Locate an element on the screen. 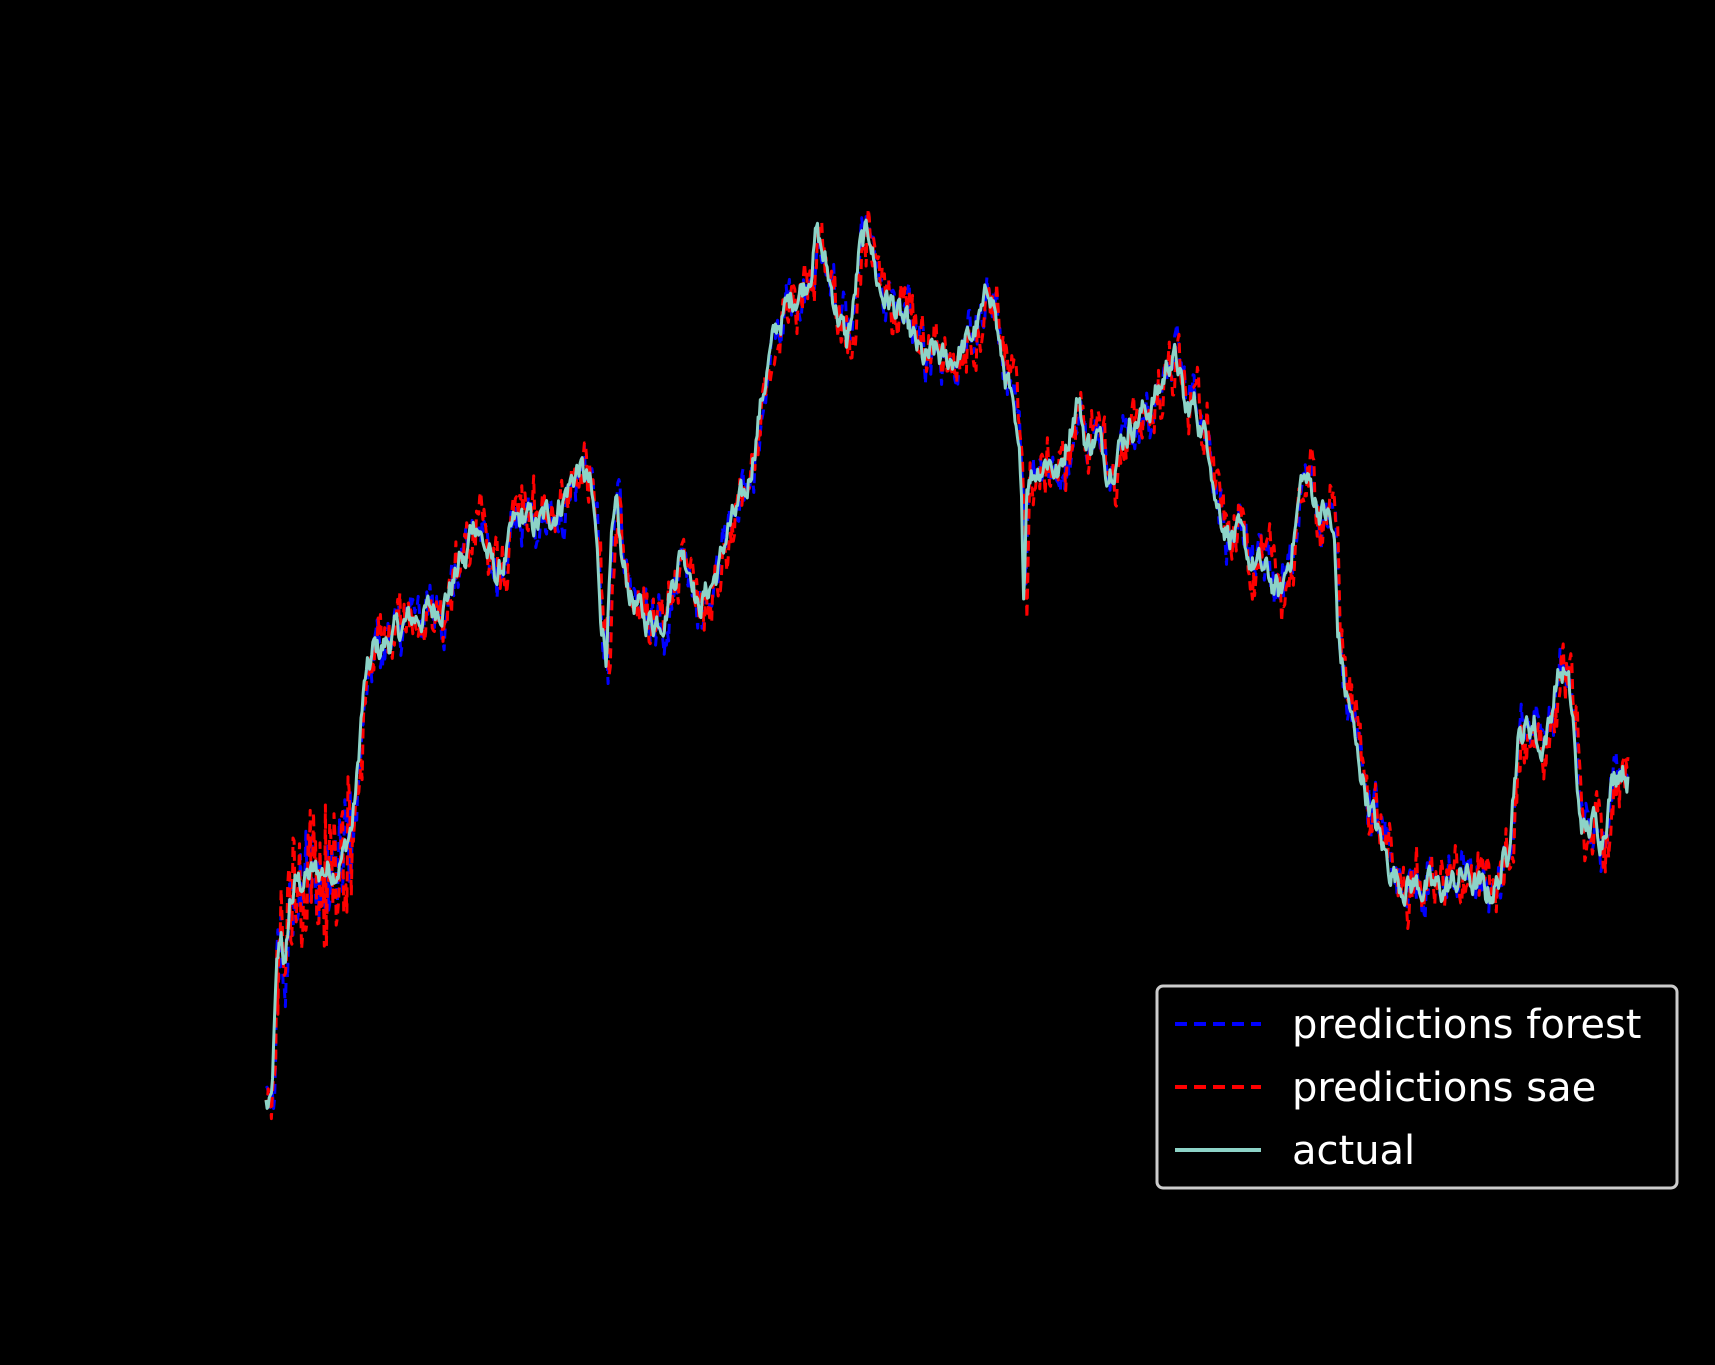 The image size is (1715, 1365). legend-label-actual: actual is located at coordinates (1353, 1151).